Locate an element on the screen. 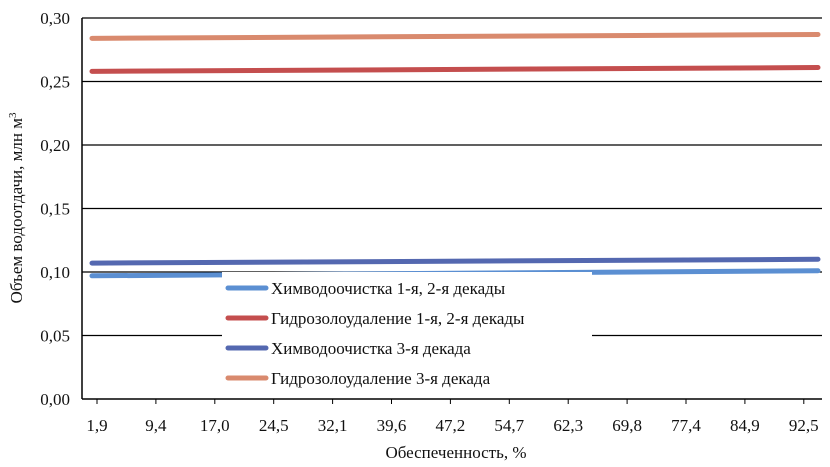  x-tick-label: 47,2 is located at coordinates (451, 425).